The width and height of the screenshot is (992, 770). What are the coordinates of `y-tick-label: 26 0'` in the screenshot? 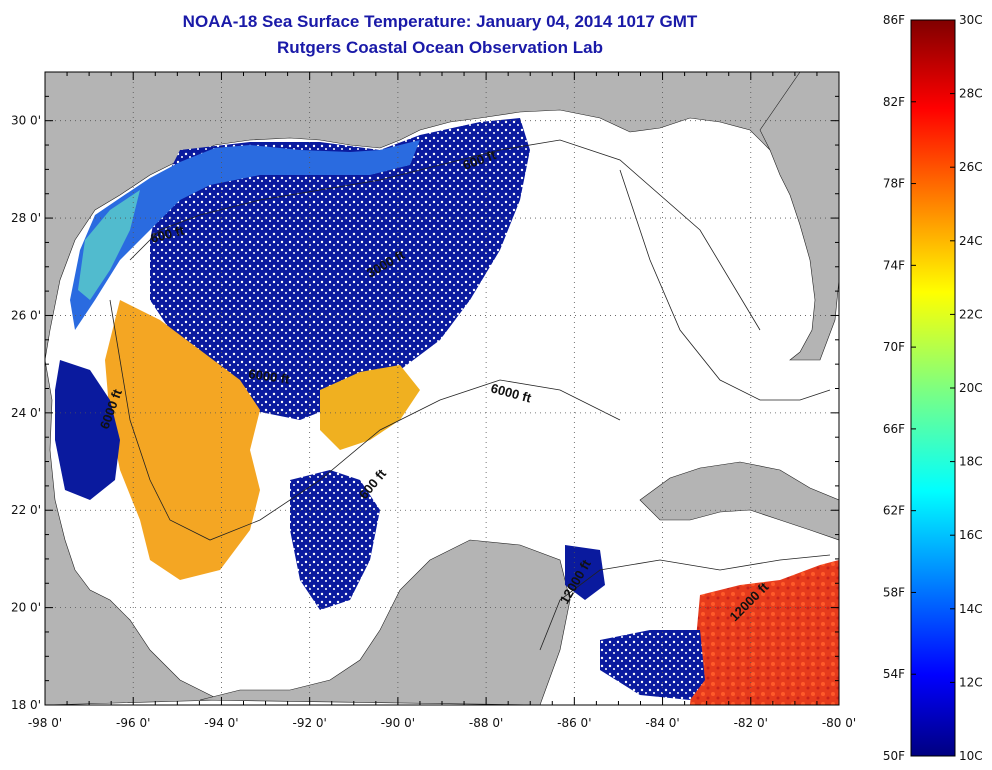 It's located at (26, 315).